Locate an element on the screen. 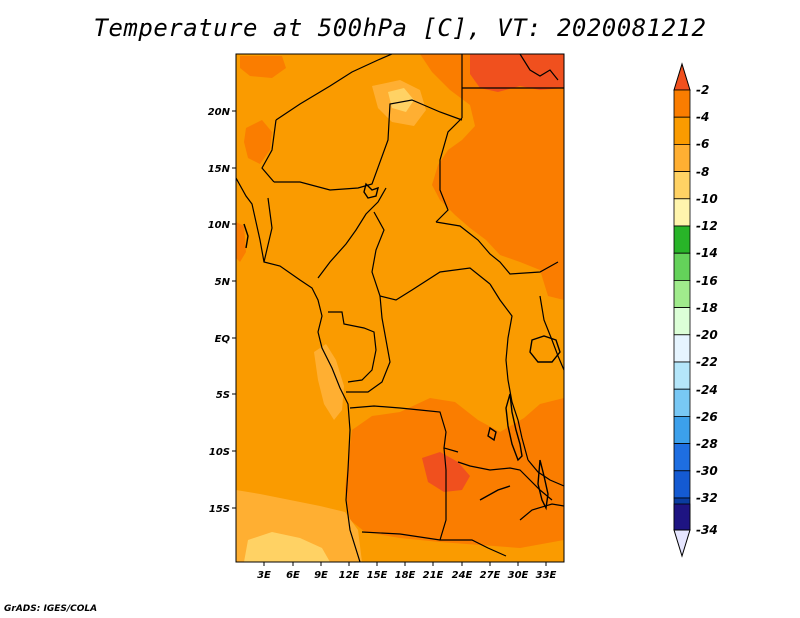  field-warm-northeast is located at coordinates (492, 177).